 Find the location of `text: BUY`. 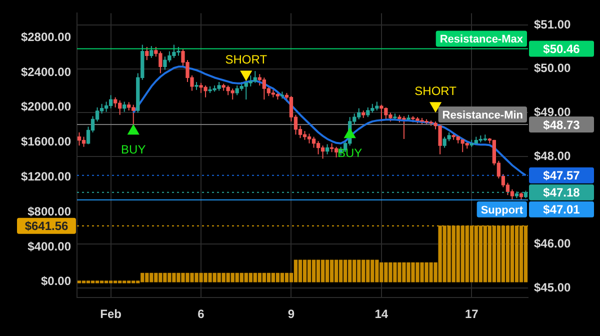

text: BUY is located at coordinates (350, 153).